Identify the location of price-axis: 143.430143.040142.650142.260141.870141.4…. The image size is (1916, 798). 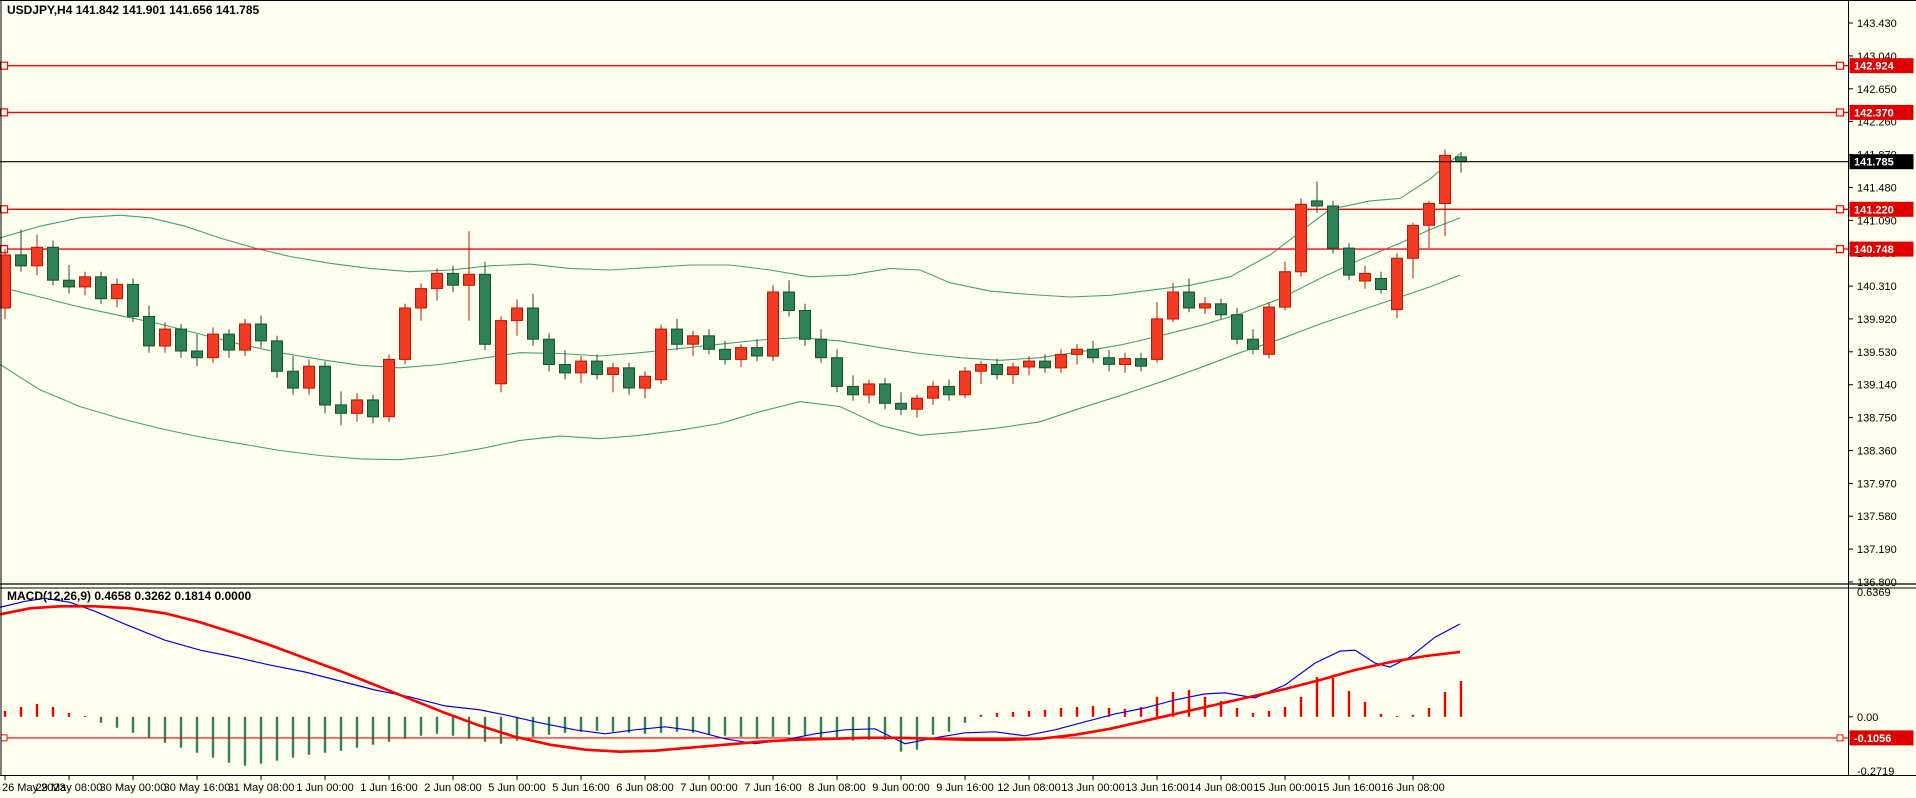
(1872, 303).